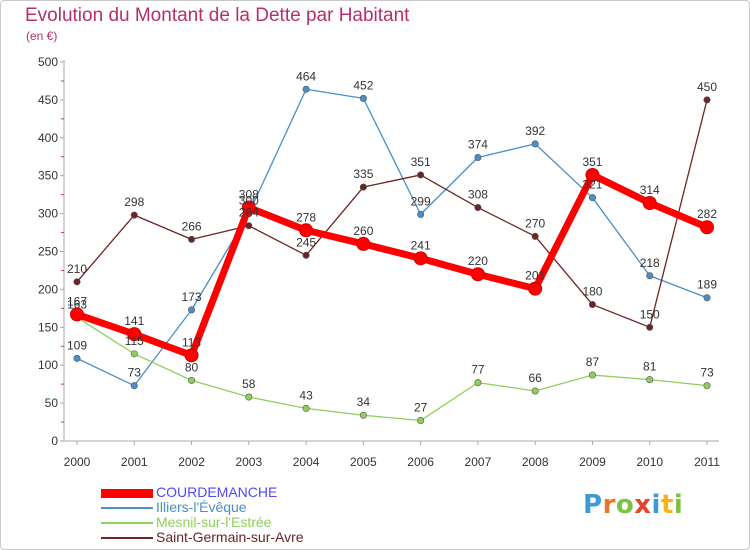  Describe the element at coordinates (592, 462) in the screenshot. I see `x-tick-label: 2009` at that location.